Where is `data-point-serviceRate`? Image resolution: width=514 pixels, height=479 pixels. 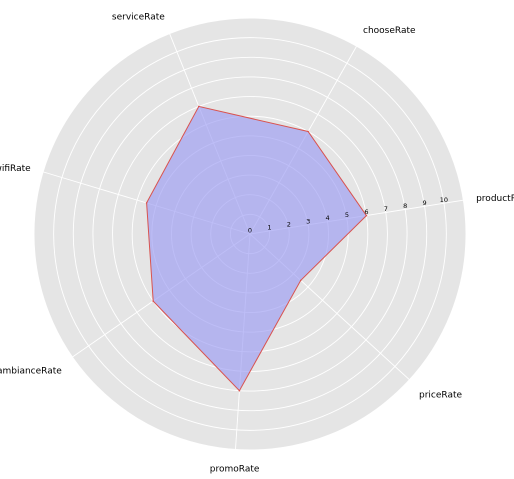
data-point-serviceRate is located at coordinates (199, 106).